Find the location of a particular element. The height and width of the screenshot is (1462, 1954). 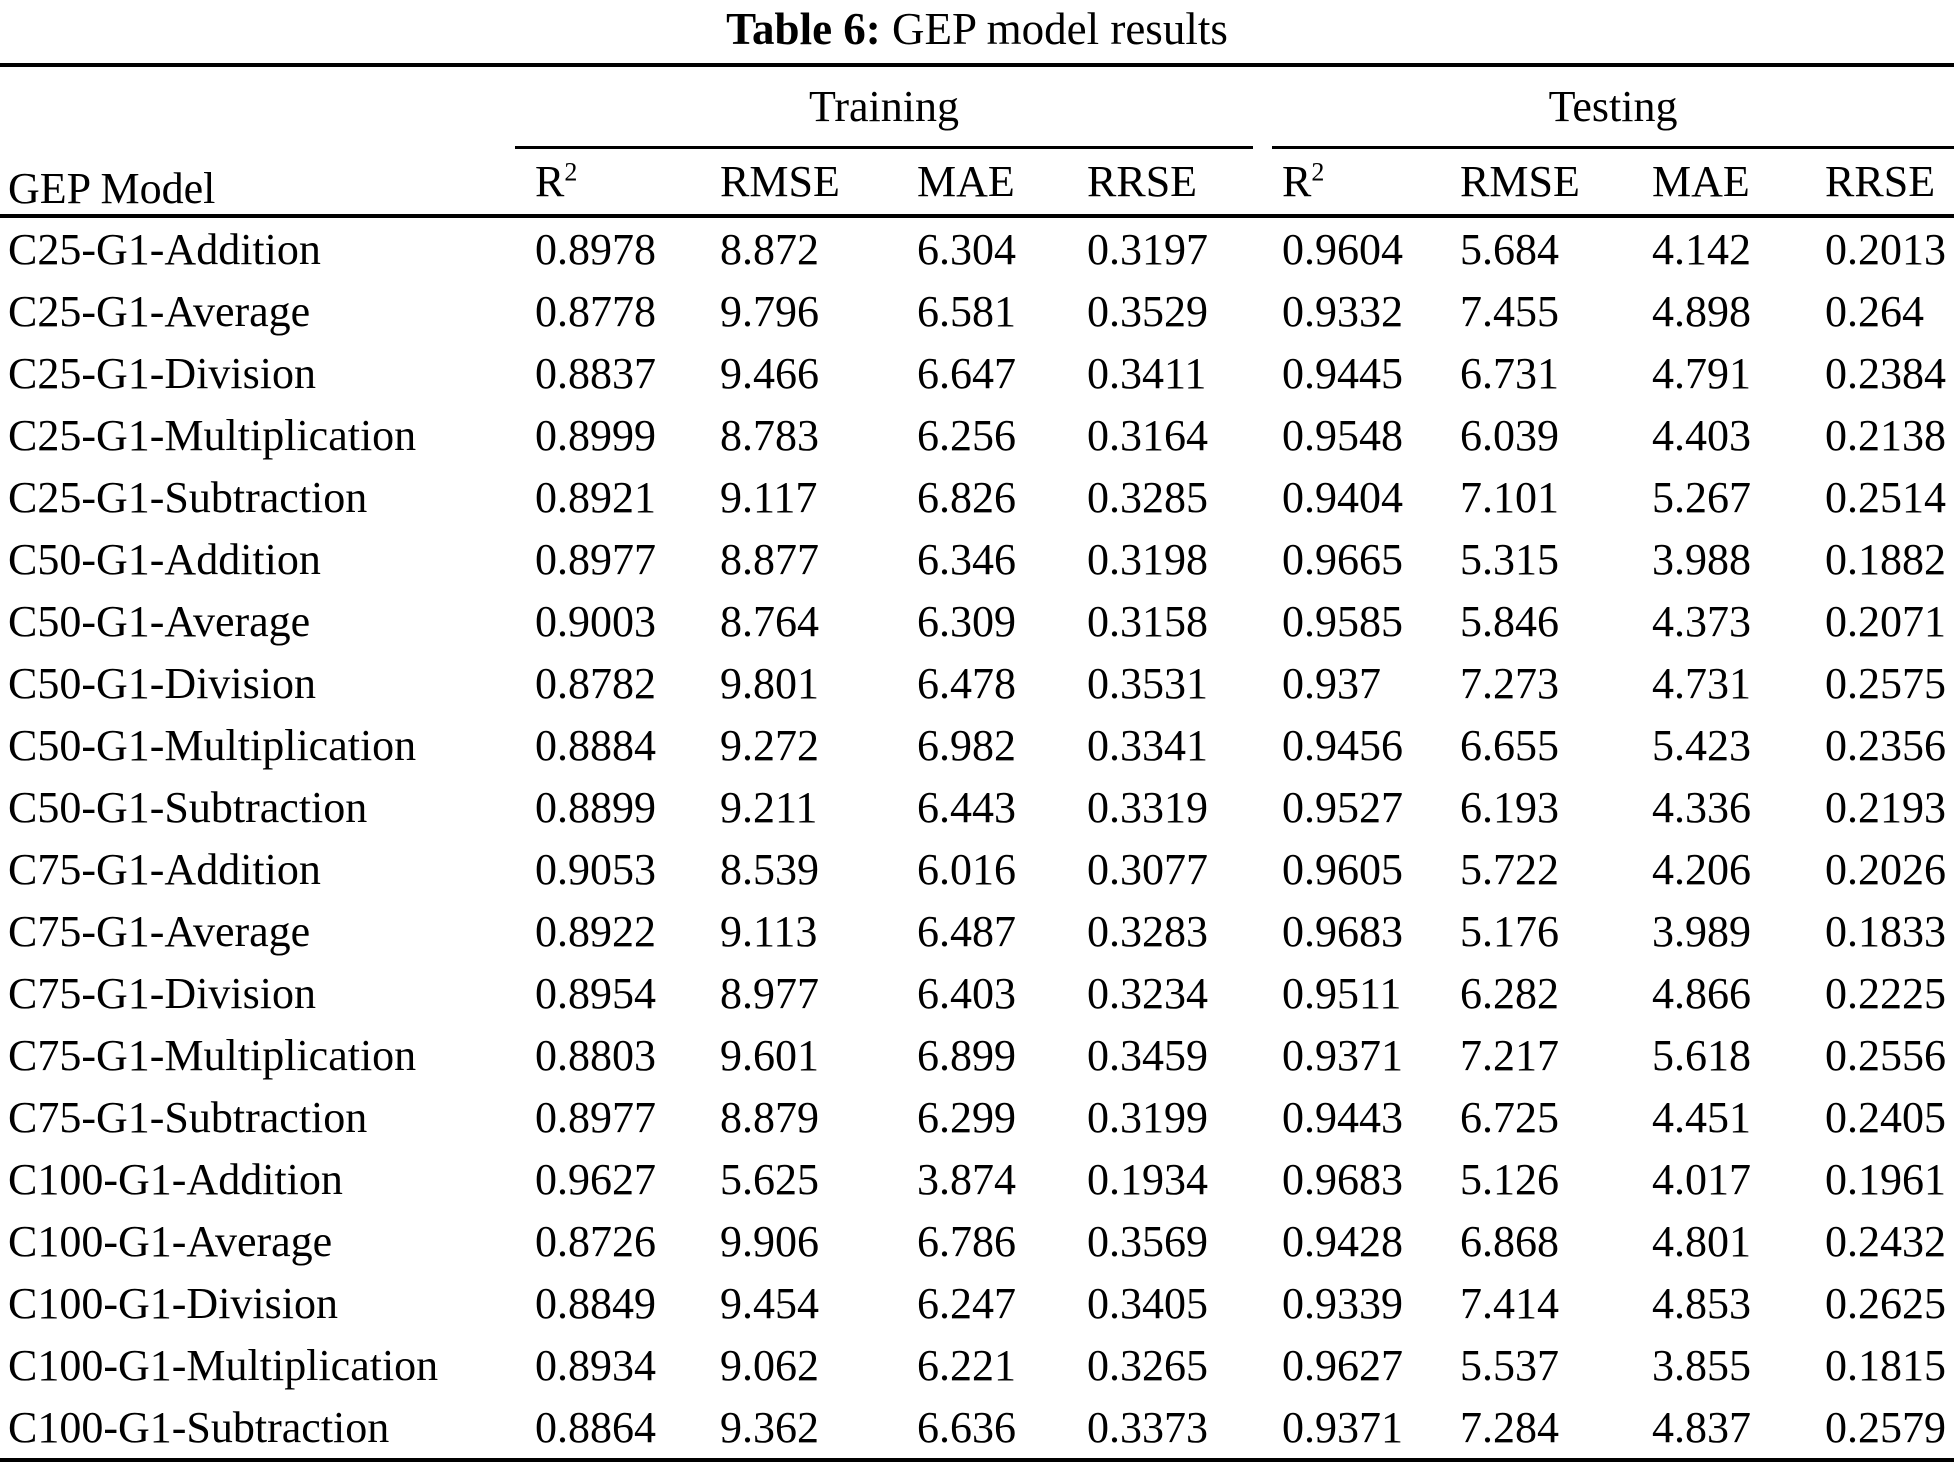

column-group-testing: Testing is located at coordinates (1608, 107).